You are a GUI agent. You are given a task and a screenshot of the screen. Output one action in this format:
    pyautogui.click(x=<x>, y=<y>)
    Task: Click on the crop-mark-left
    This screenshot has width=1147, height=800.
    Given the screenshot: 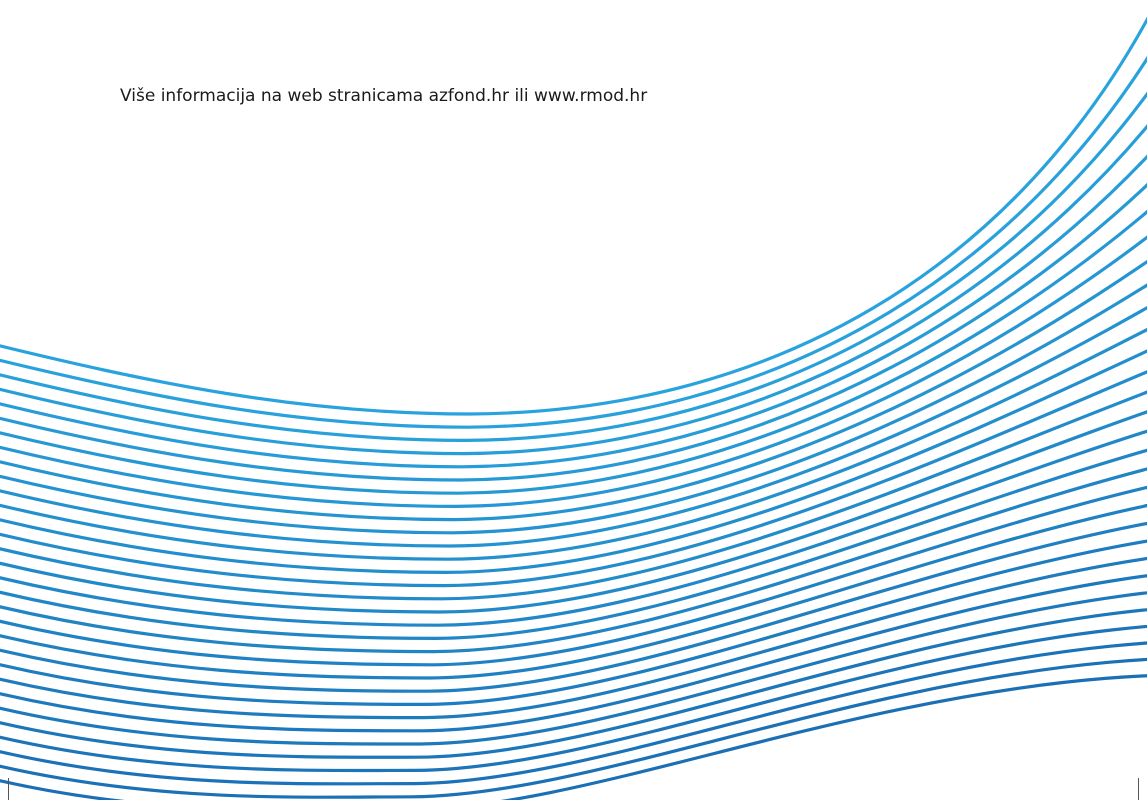 What is the action you would take?
    pyautogui.click(x=8, y=789)
    